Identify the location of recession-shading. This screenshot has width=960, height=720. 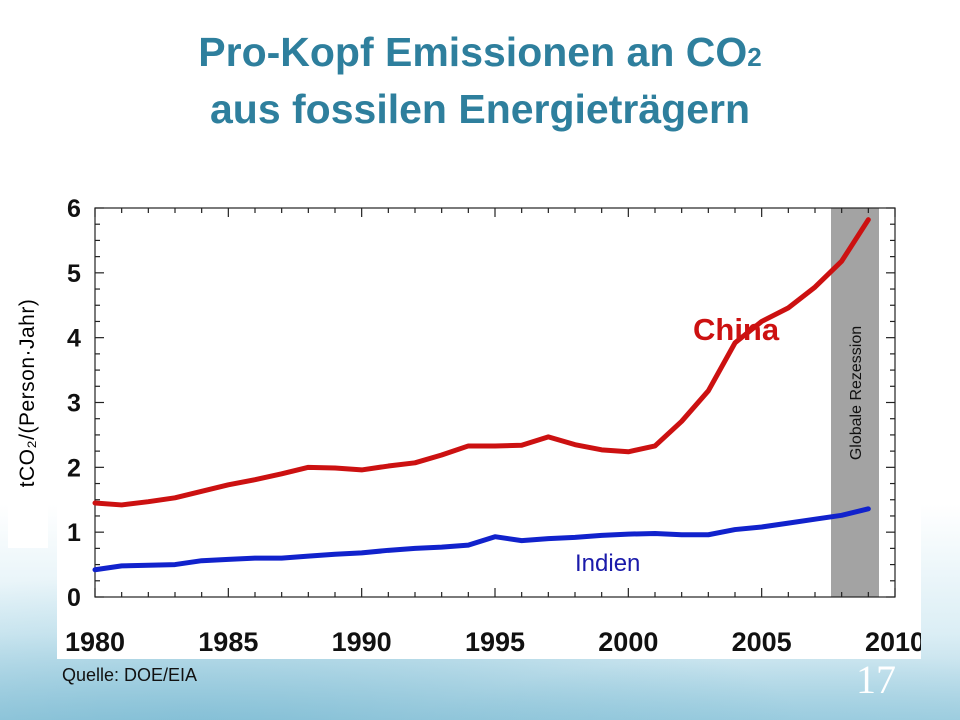
(855, 402).